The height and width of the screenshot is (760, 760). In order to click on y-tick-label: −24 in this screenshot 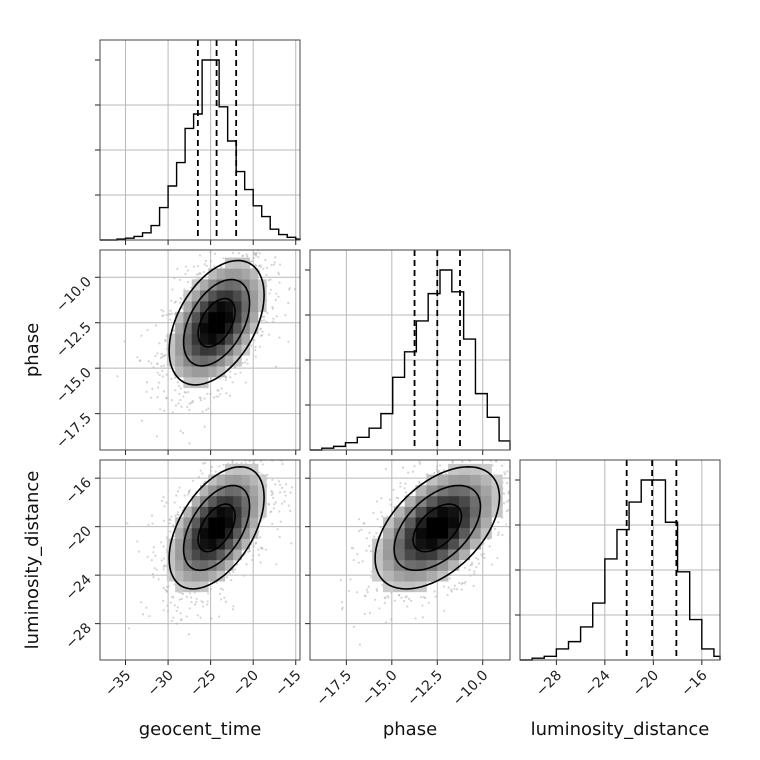, I will do `click(79, 588)`.